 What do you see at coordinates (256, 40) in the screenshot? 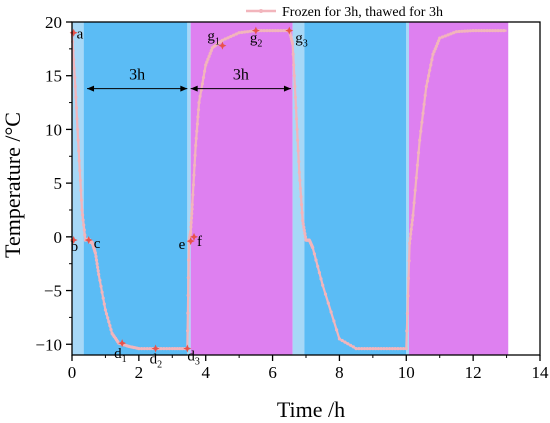
I see `point-label-g2: g2` at bounding box center [256, 40].